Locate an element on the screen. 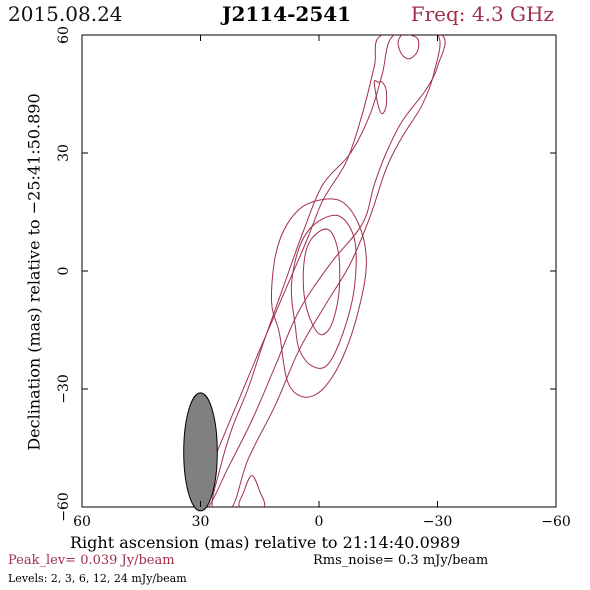  beam-layer is located at coordinates (200, 452).